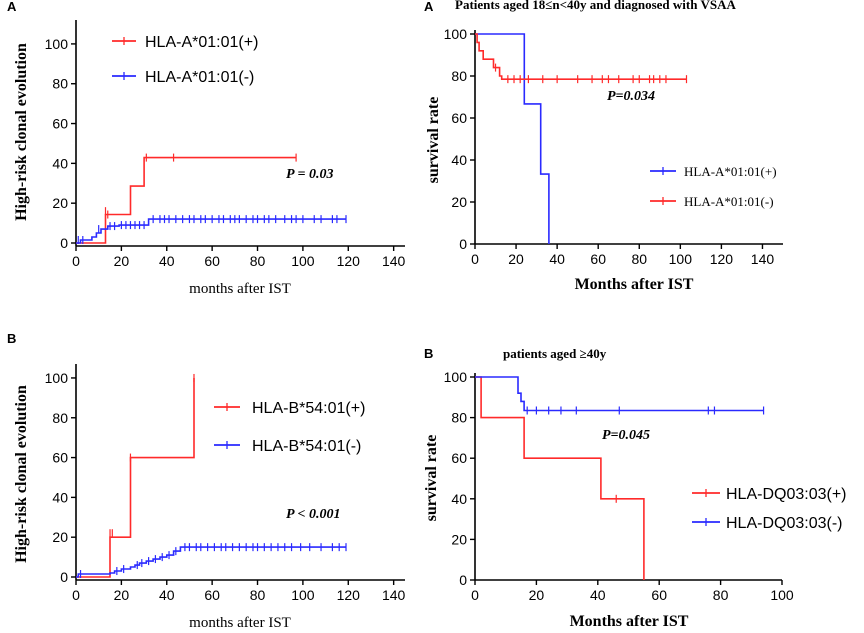 The width and height of the screenshot is (864, 633). What do you see at coordinates (631, 96) in the screenshot?
I see `p-value-annotation: P=0.034` at bounding box center [631, 96].